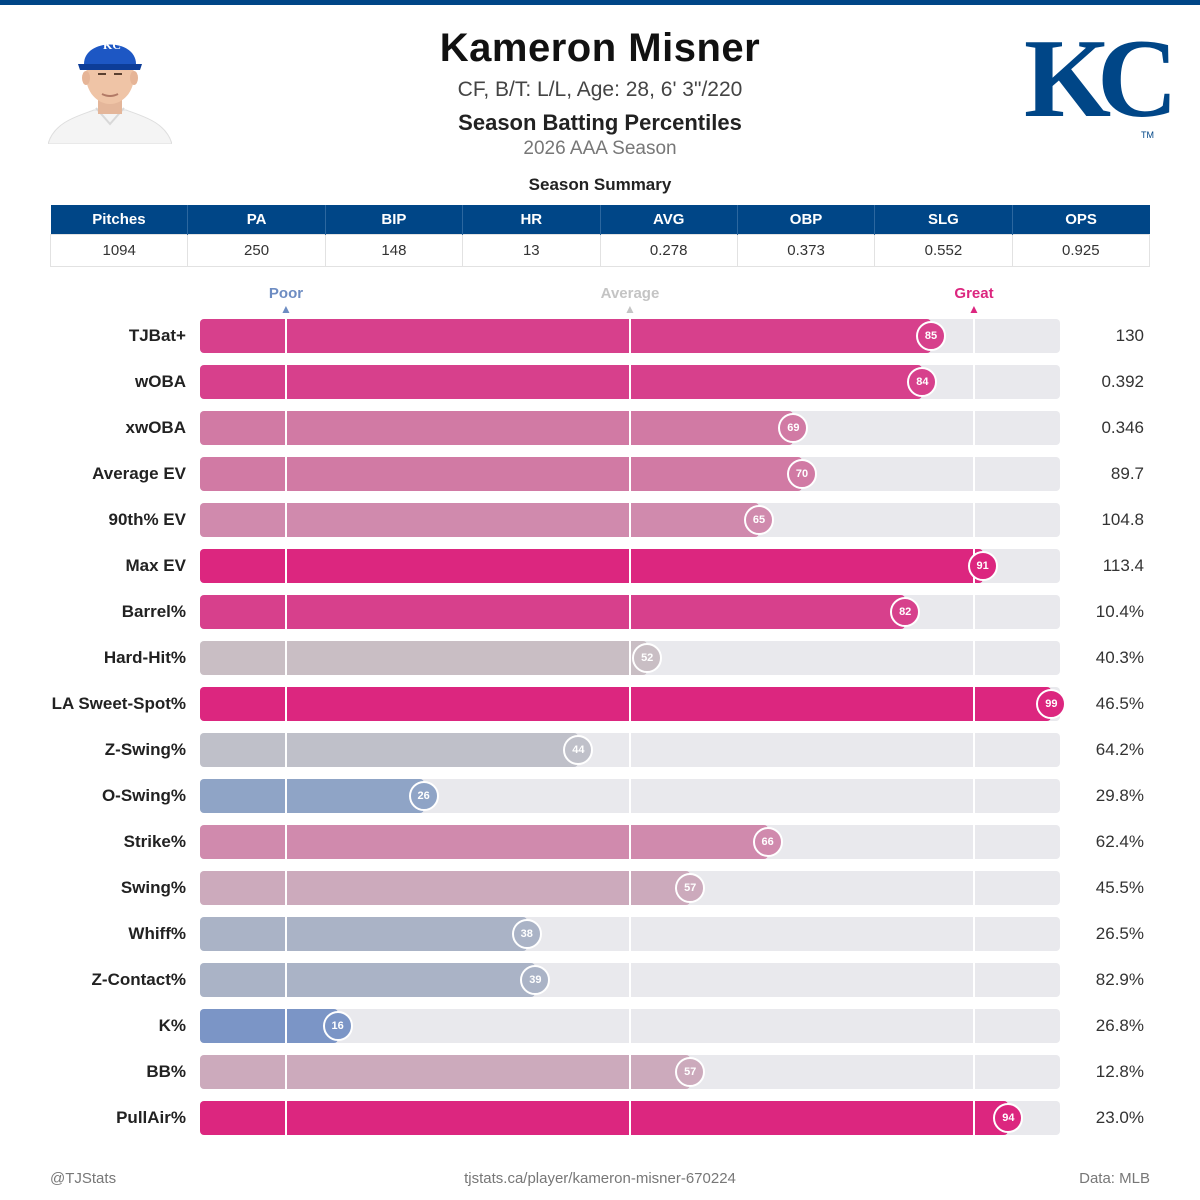  What do you see at coordinates (118, 703) in the screenshot?
I see `metric-label: LA Sweet-Spot%` at bounding box center [118, 703].